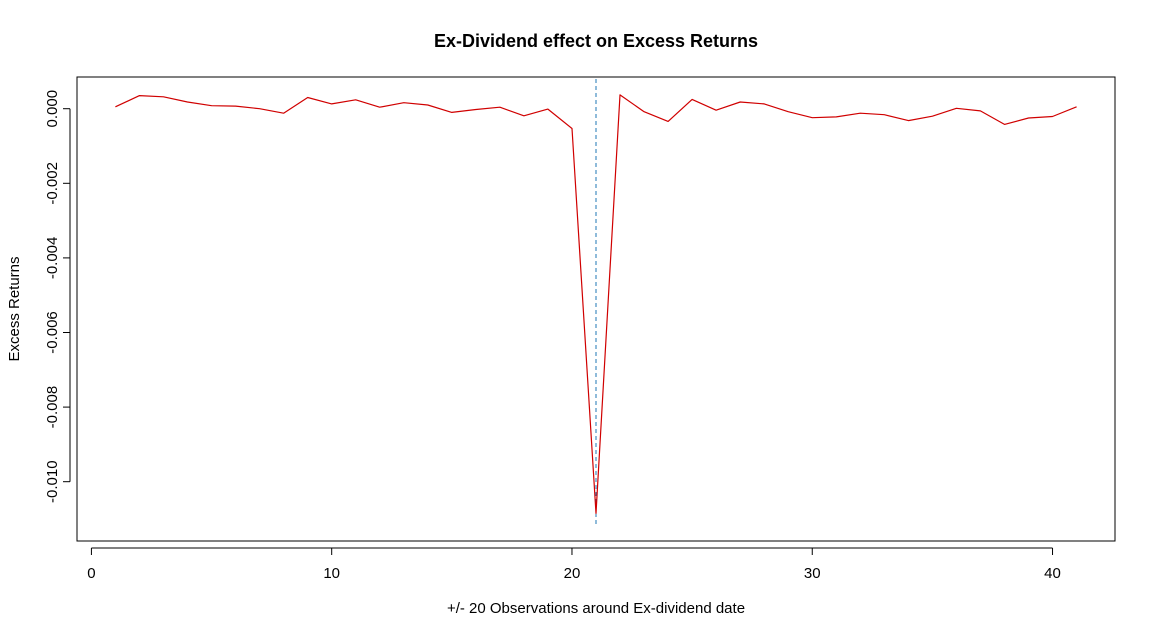  I want to click on y-tick-label: -0.008, so click(52, 407).